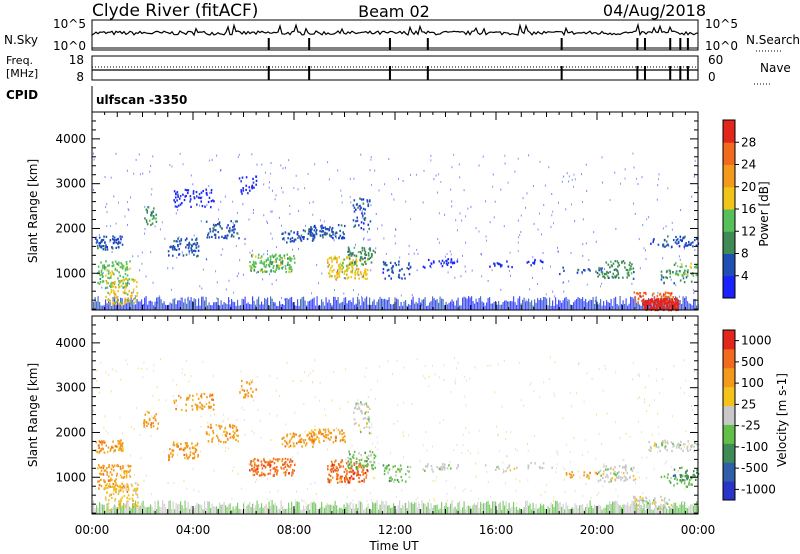 This screenshot has width=800, height=554. What do you see at coordinates (748, 142) in the screenshot?
I see `colorbar-tick-label: 28` at bounding box center [748, 142].